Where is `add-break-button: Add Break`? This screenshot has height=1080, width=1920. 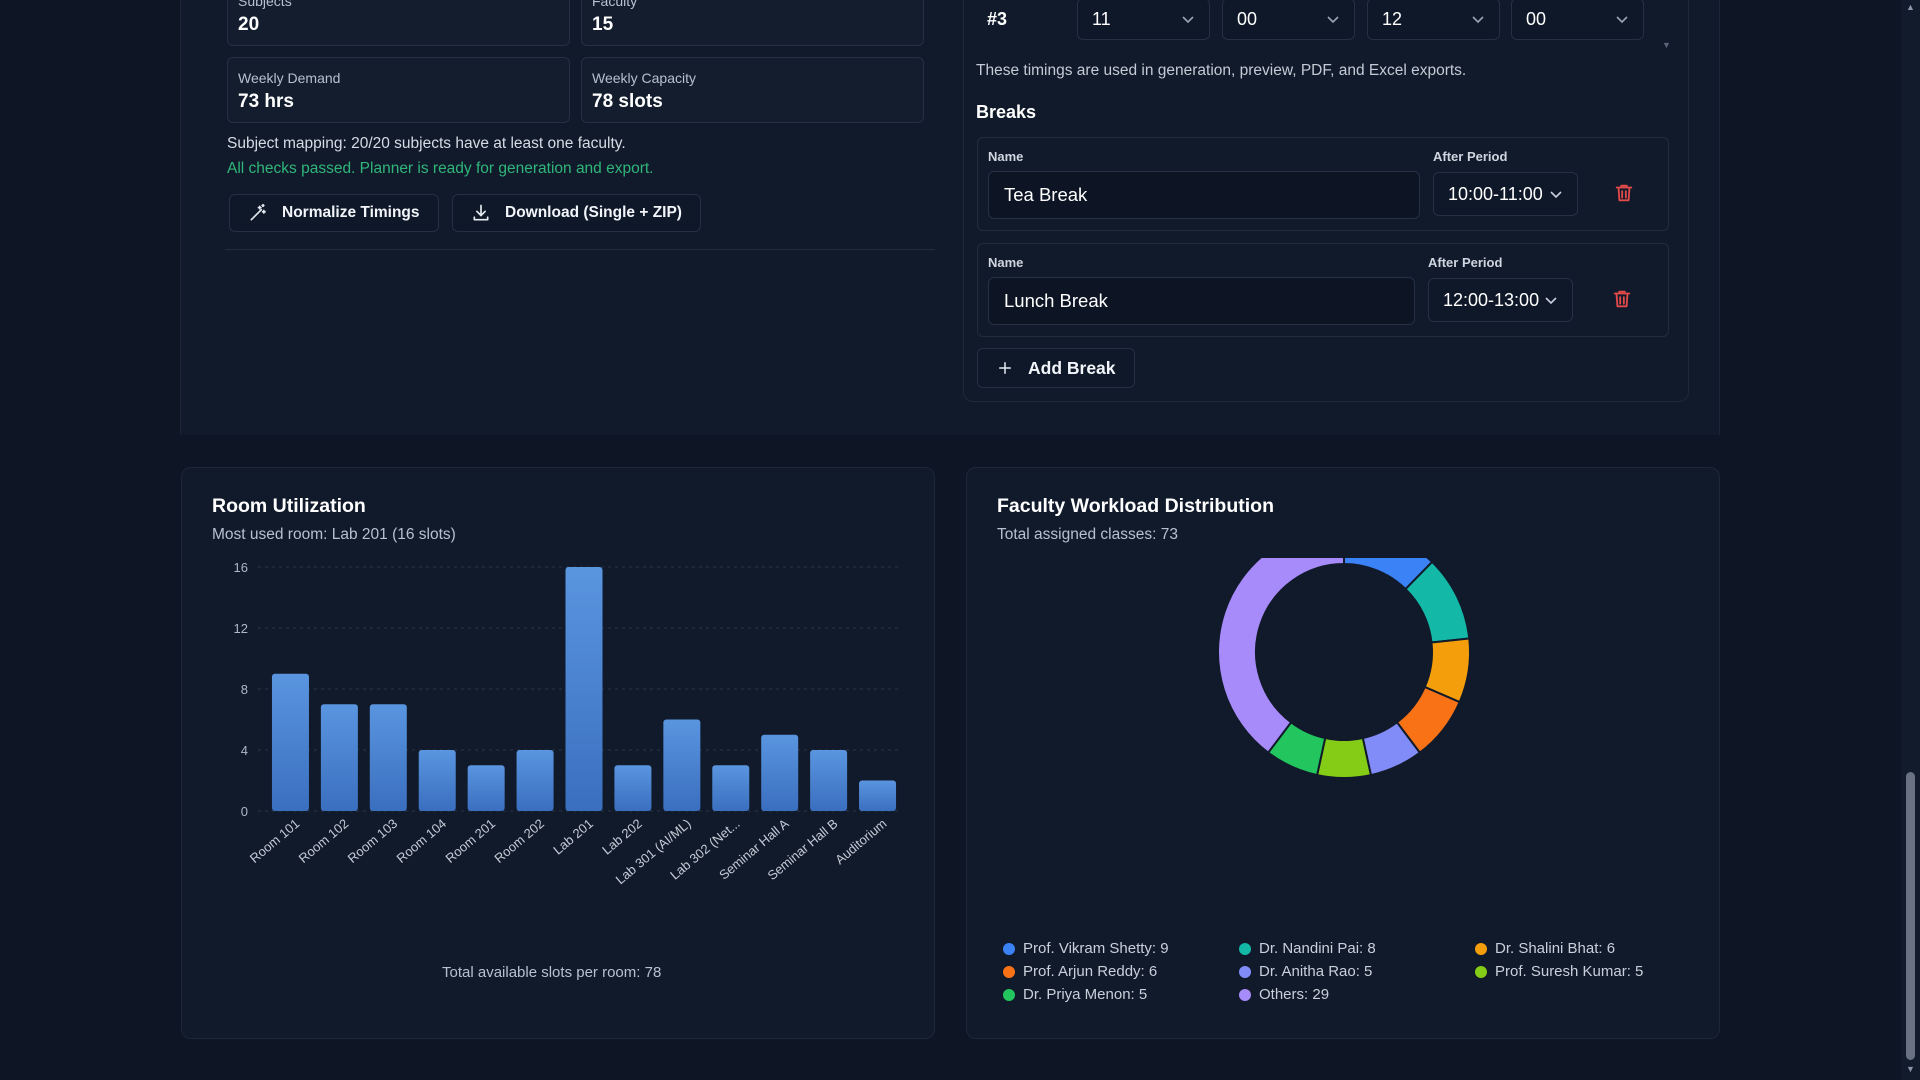
add-break-button: Add Break is located at coordinates (1056, 368).